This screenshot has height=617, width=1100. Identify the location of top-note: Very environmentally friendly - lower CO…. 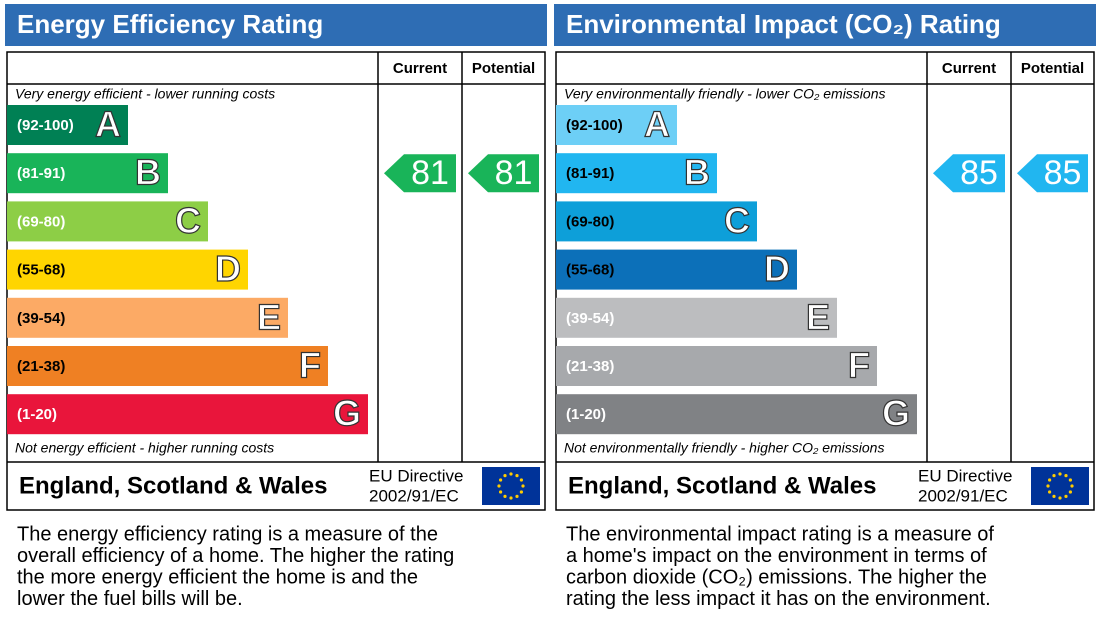
(724, 94).